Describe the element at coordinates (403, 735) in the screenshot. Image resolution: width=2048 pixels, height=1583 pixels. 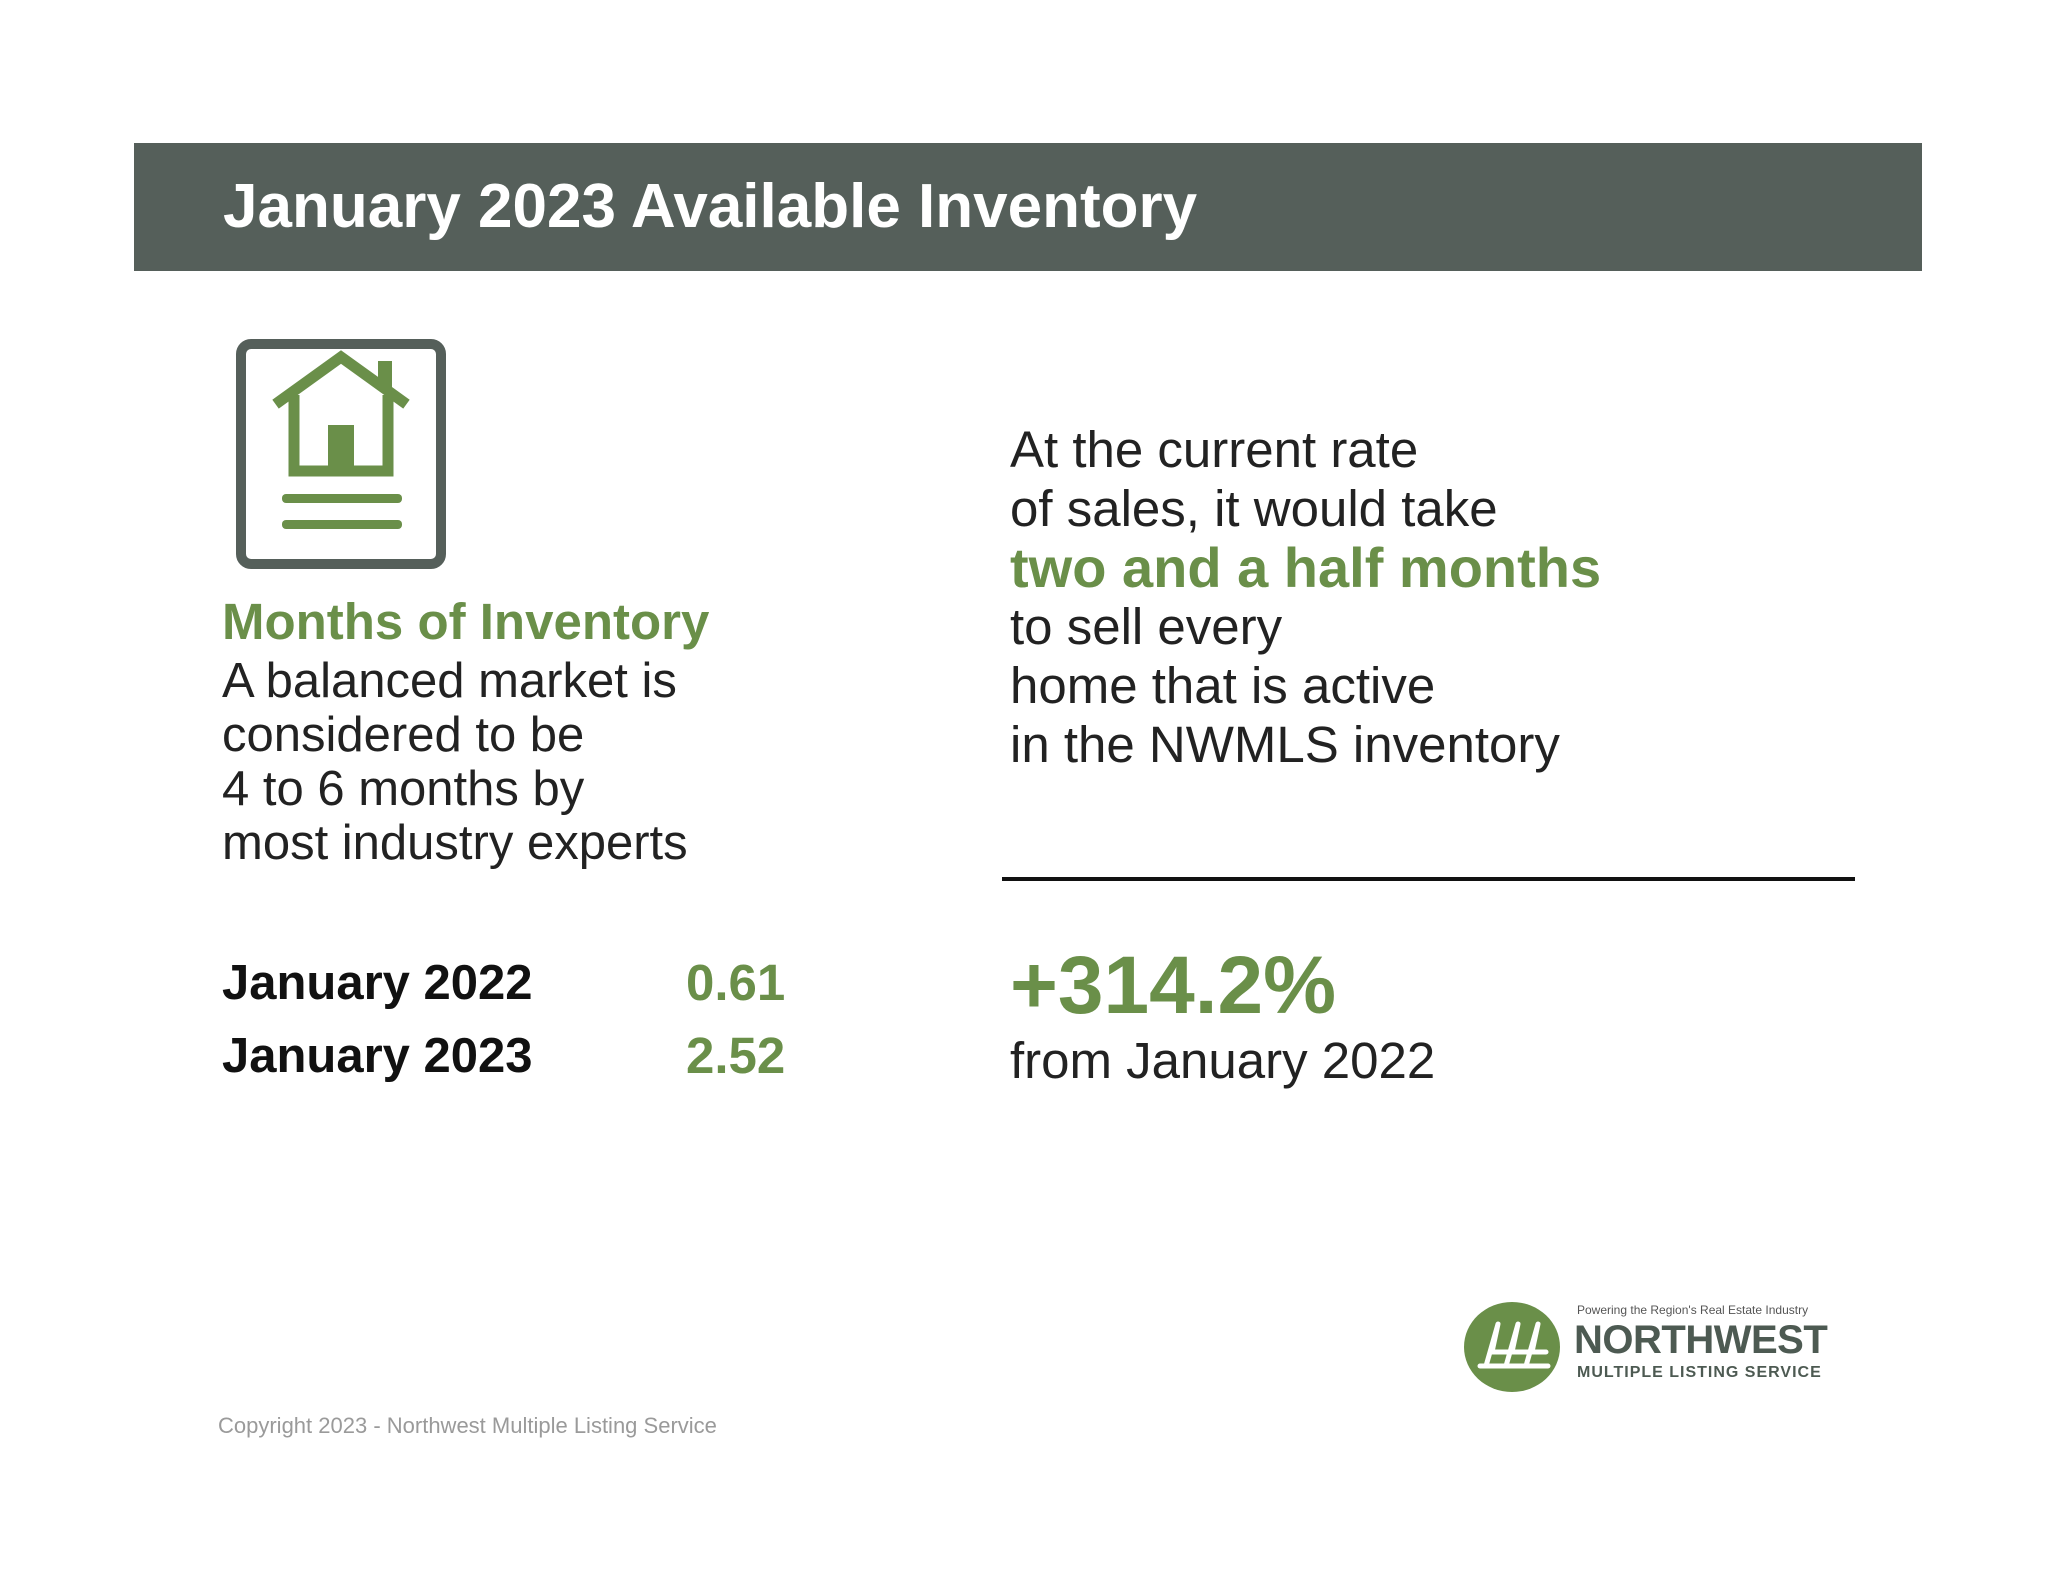
I see `description-line: considered to be` at that location.